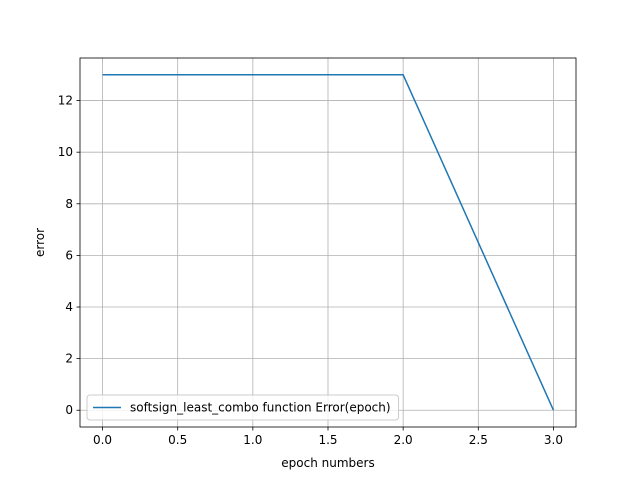 This screenshot has width=640, height=480. Describe the element at coordinates (252, 440) in the screenshot. I see `x-tick-label: 1.0` at that location.